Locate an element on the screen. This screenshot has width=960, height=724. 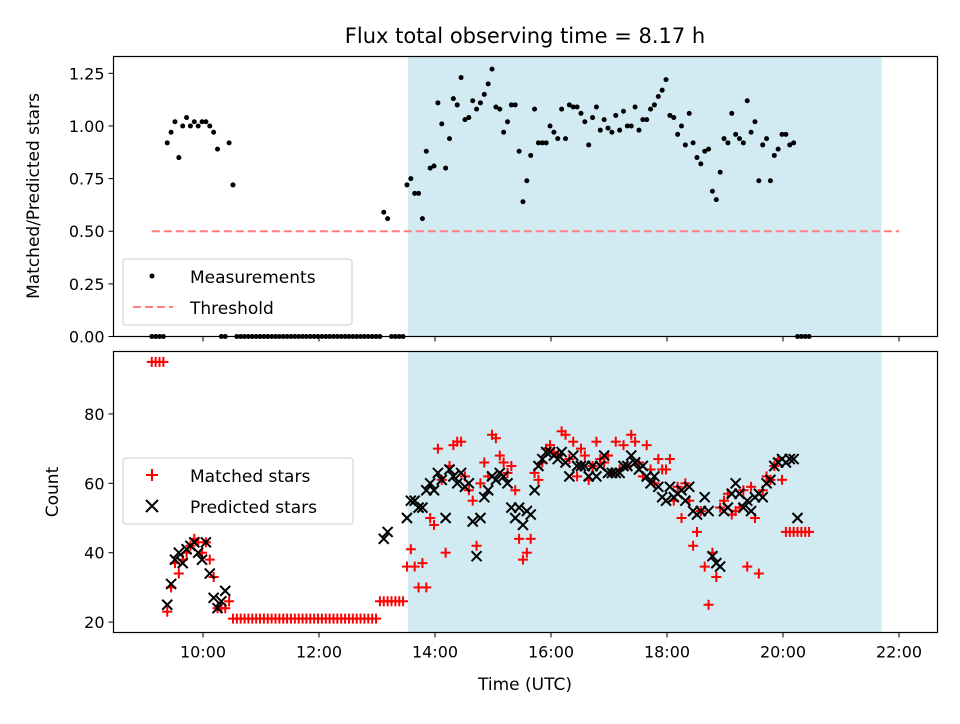
y-tick-label: 0.25 is located at coordinates (87, 284).